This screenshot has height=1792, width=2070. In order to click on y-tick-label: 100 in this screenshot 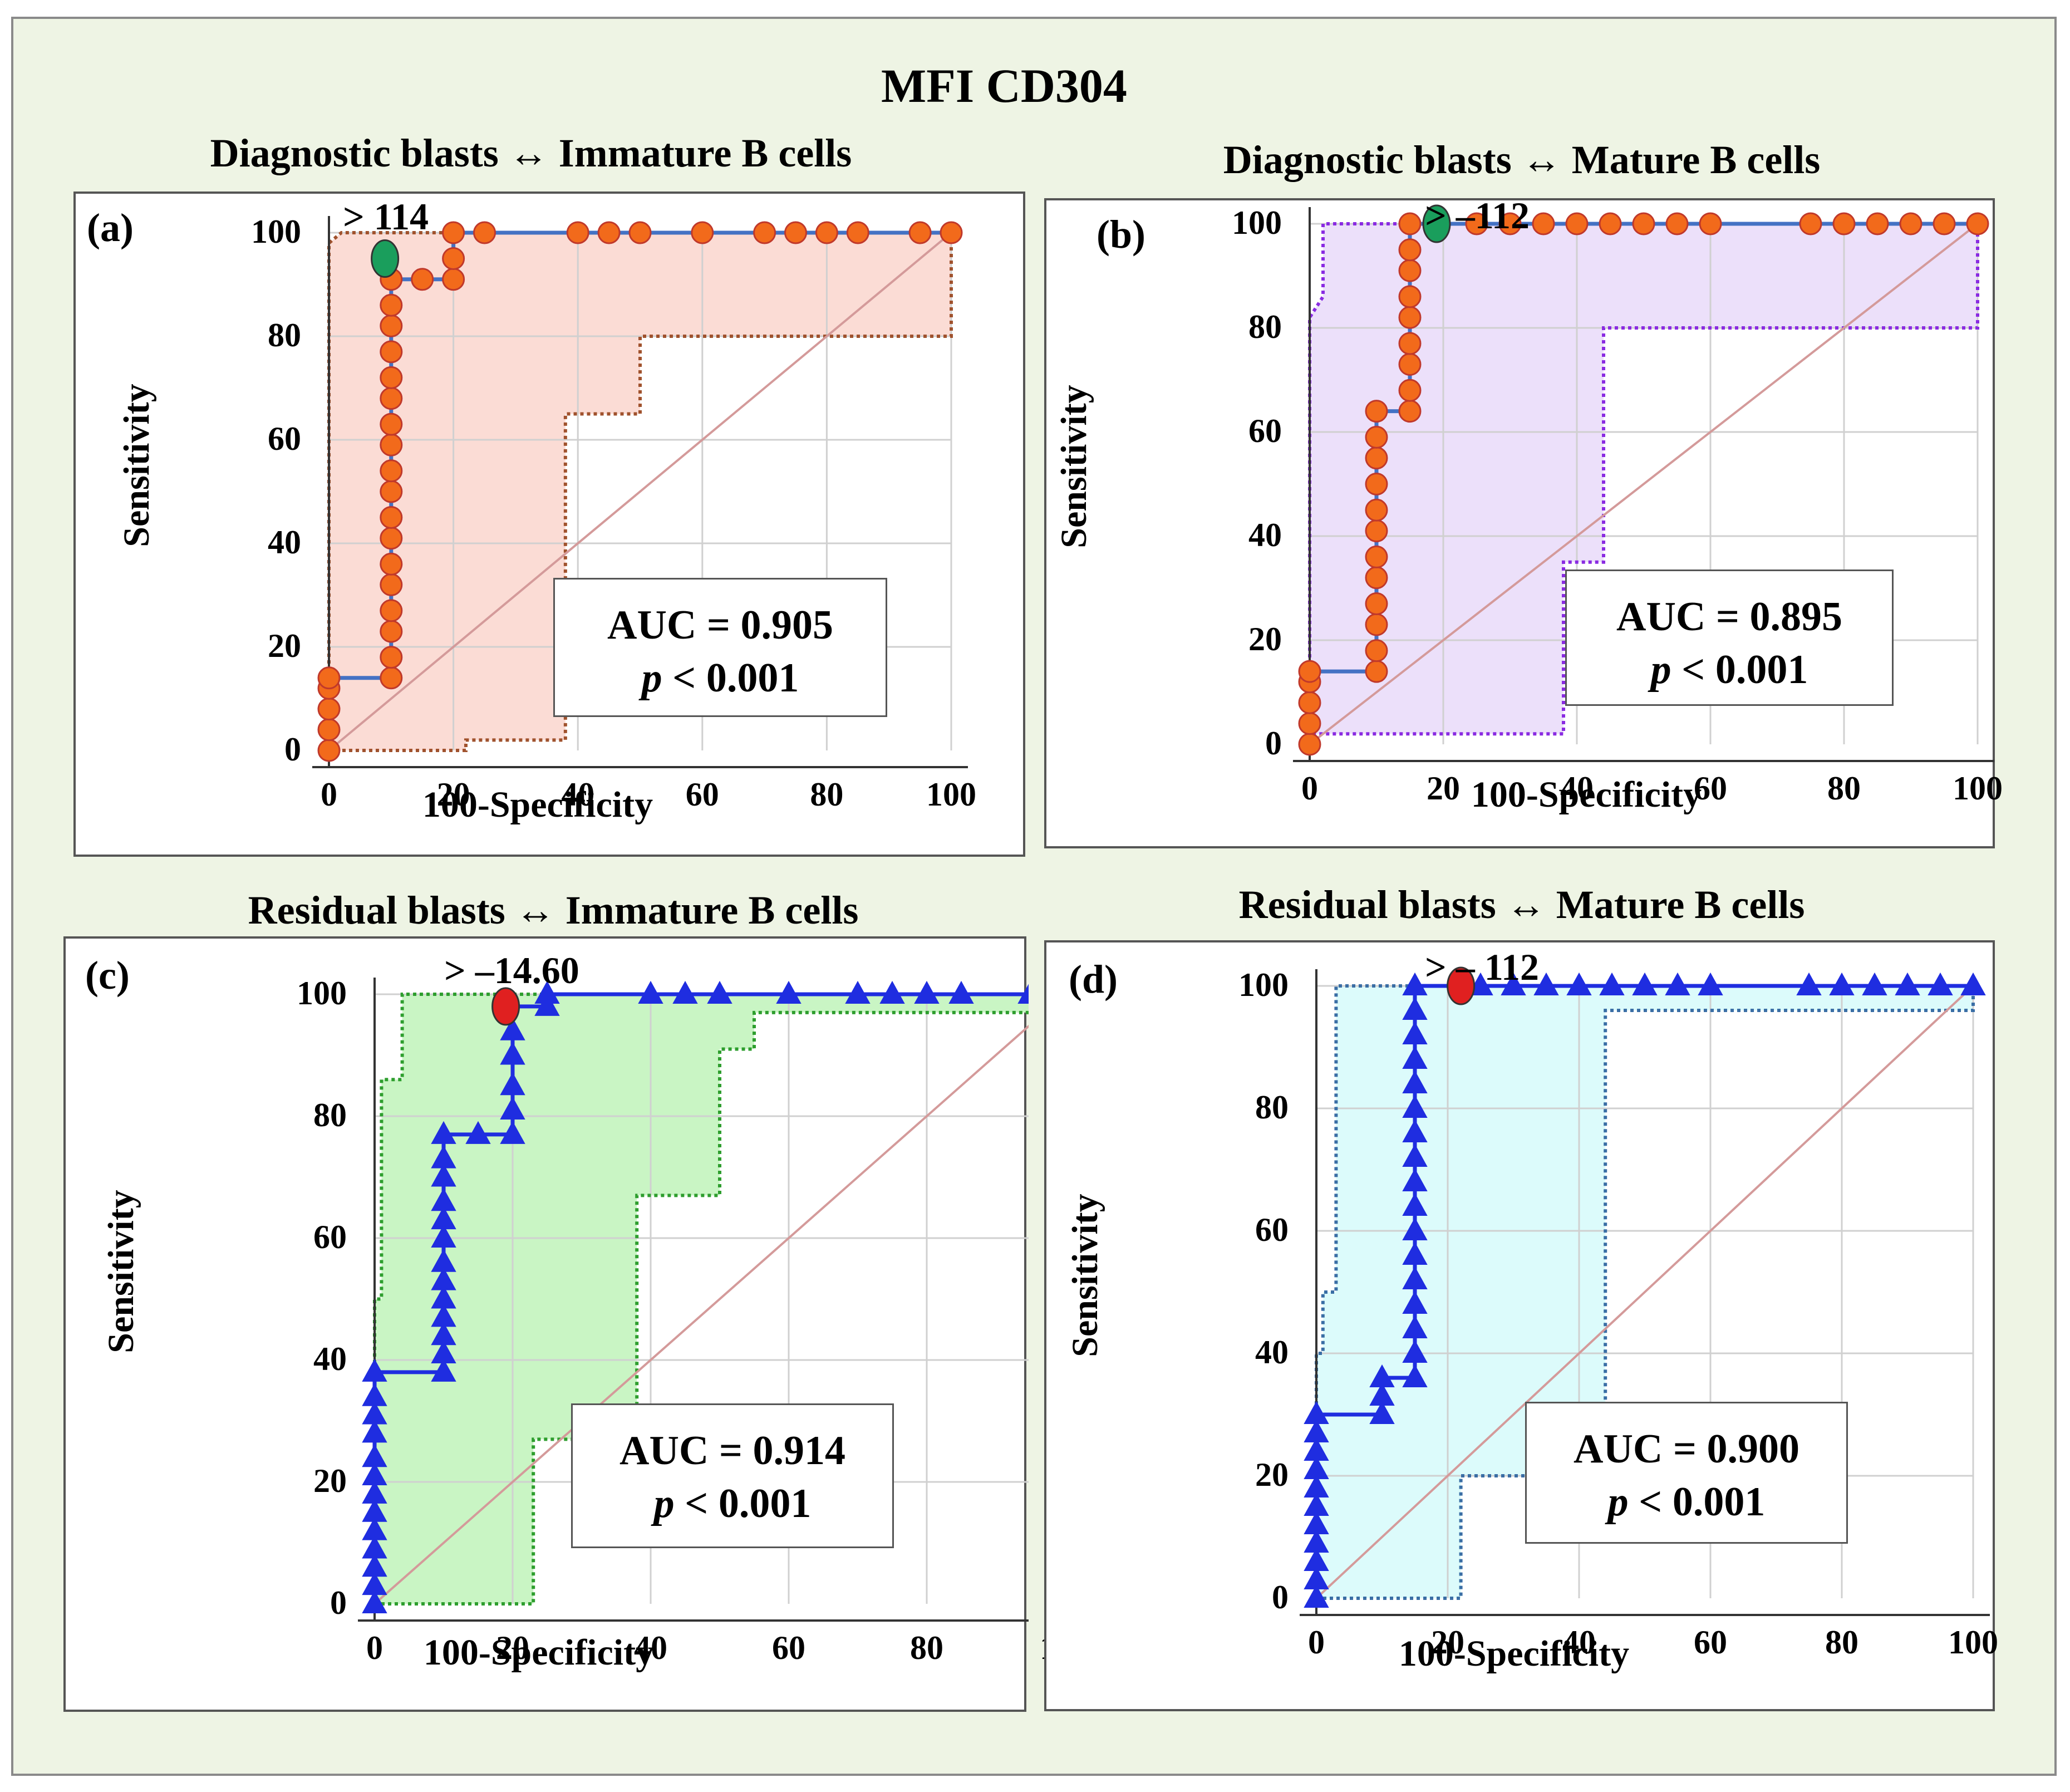, I will do `click(322, 993)`.